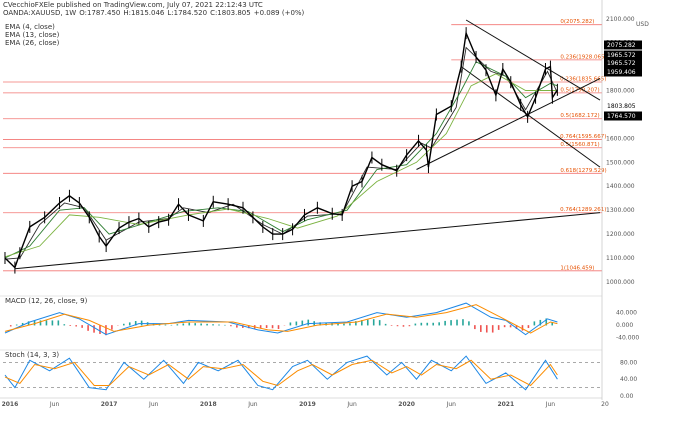 The image size is (680, 424). What do you see at coordinates (32, 43) in the screenshot?
I see `legend-ema-26: EMA (26, close)` at bounding box center [32, 43].